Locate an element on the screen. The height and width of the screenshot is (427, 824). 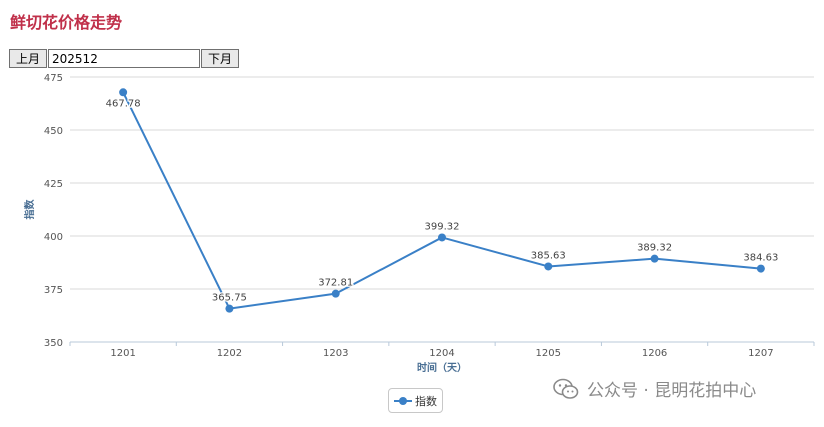
prev-month-button: 上月 is located at coordinates (28, 58).